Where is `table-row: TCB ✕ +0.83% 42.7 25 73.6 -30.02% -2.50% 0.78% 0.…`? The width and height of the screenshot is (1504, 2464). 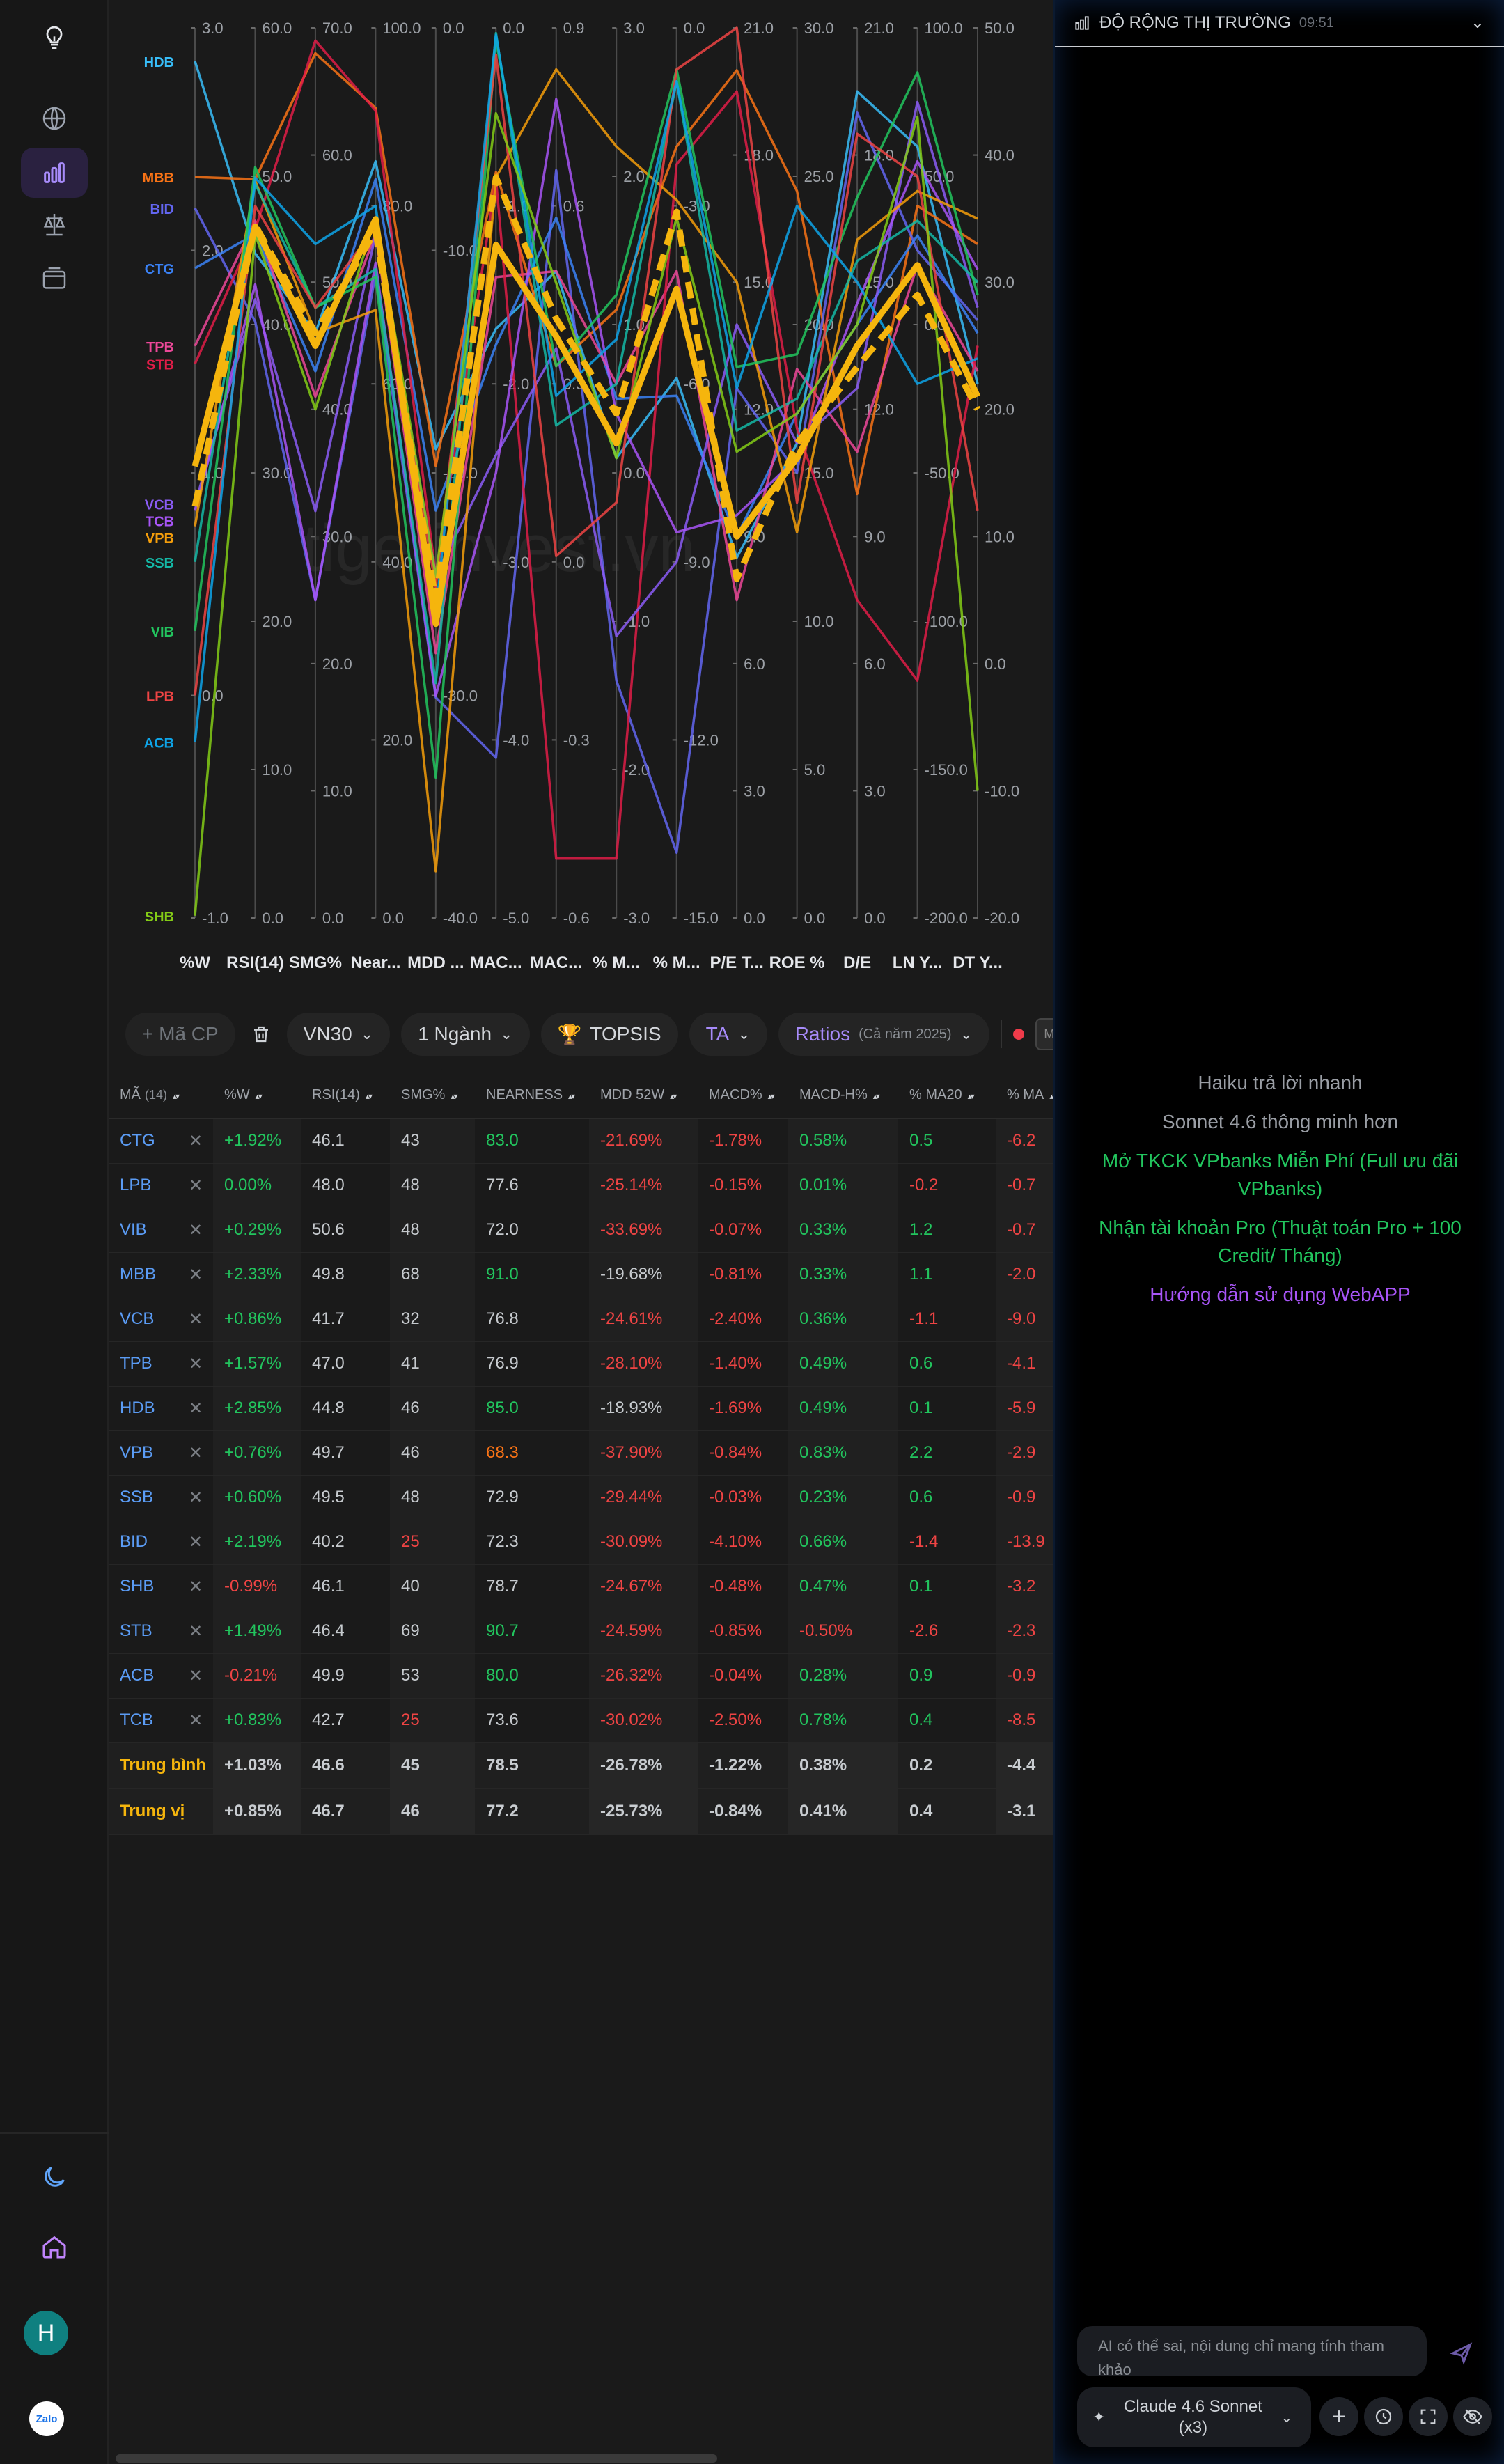
table-row: TCB ✕ +0.83% 42.7 25 73.6 -30.02% -2.50% 0.78% 0.… is located at coordinates (581, 1720).